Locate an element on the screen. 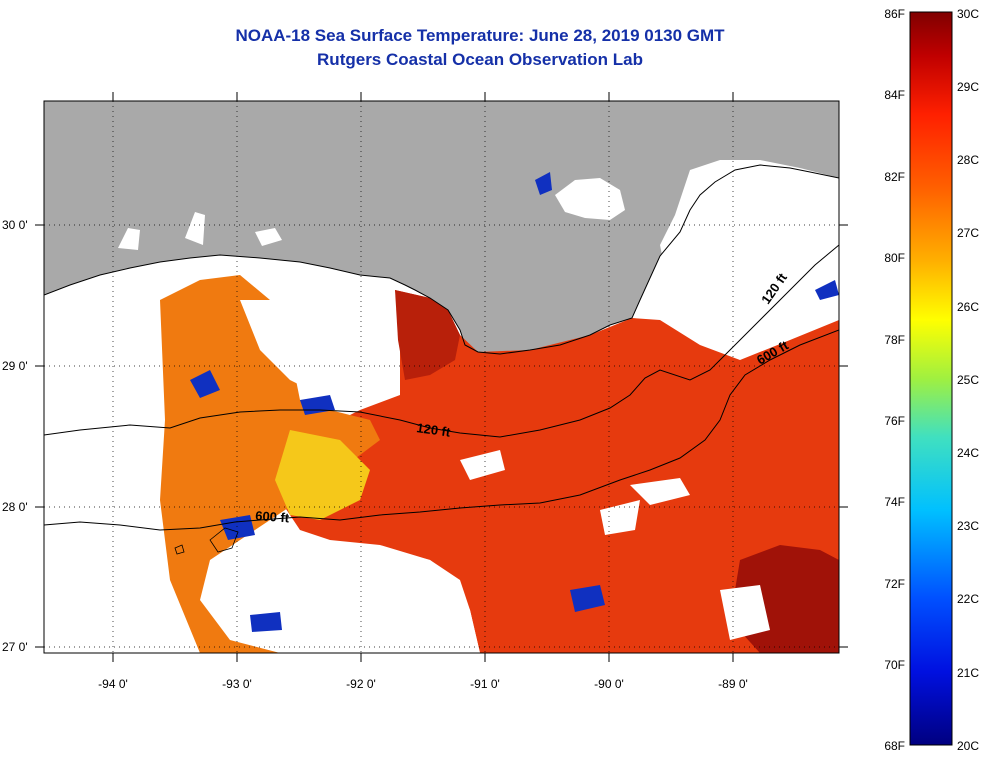  cb-c-label: 23C is located at coordinates (968, 526).